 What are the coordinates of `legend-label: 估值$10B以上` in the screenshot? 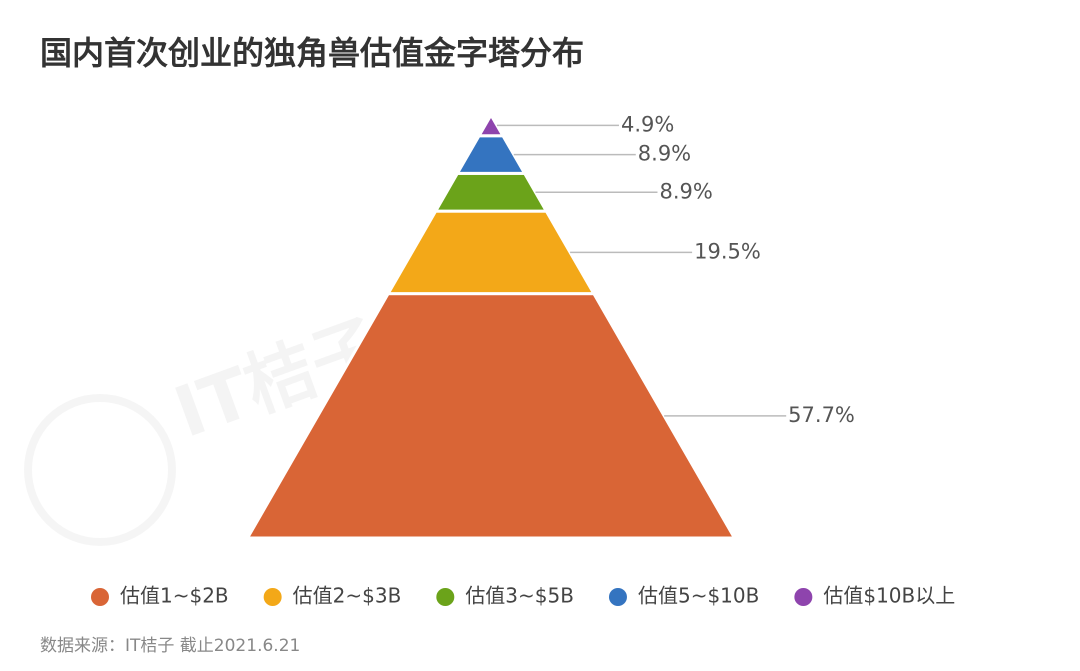 It's located at (889, 596).